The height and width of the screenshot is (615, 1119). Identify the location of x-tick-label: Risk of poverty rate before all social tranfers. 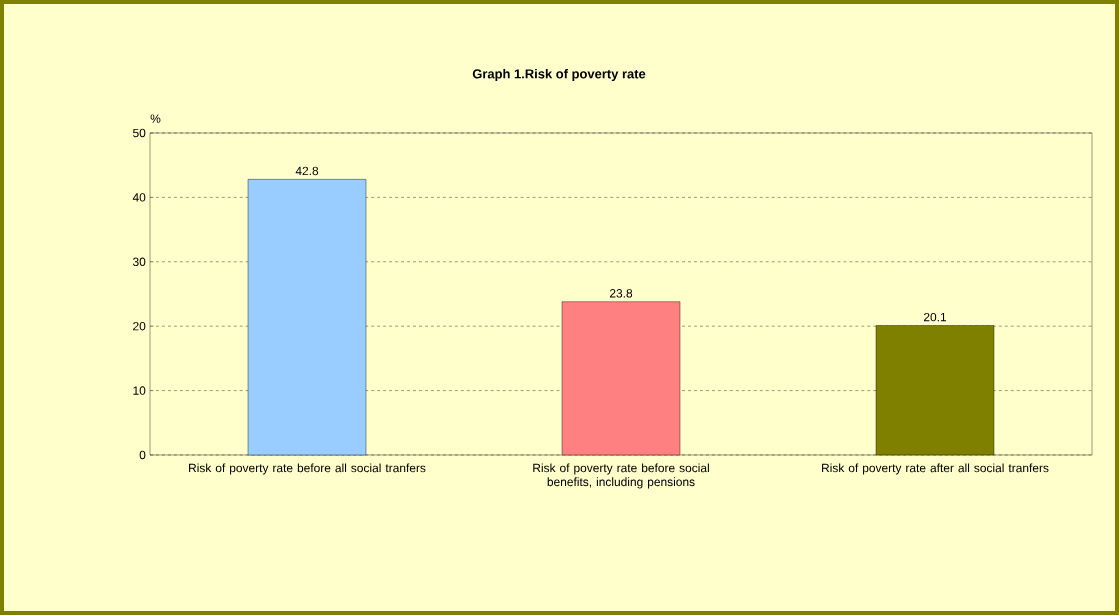
(307, 469).